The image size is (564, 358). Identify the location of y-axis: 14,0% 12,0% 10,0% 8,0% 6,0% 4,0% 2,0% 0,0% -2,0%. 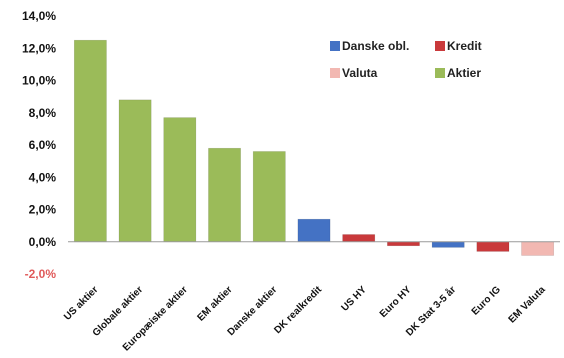
(39, 145).